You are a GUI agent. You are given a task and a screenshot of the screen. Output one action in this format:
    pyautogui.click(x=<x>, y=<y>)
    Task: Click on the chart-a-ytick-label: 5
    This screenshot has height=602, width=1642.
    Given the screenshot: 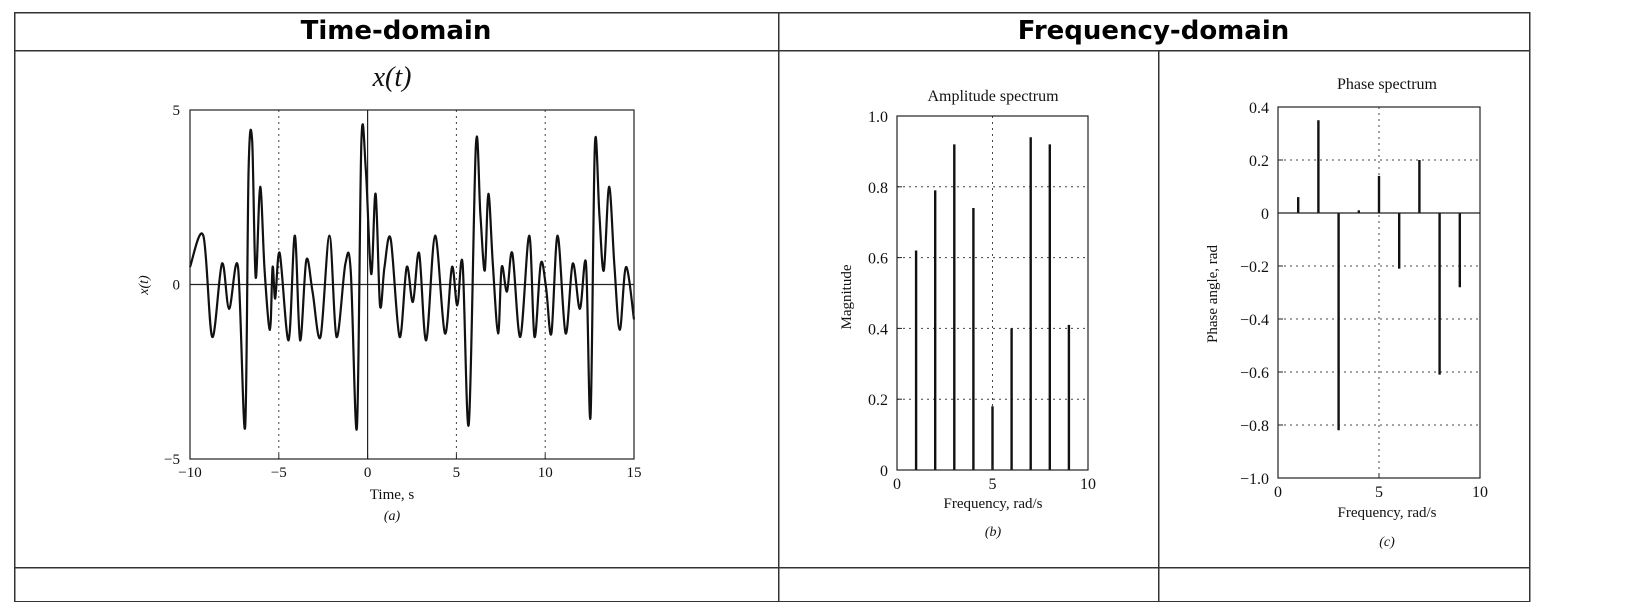 What is the action you would take?
    pyautogui.click(x=177, y=111)
    